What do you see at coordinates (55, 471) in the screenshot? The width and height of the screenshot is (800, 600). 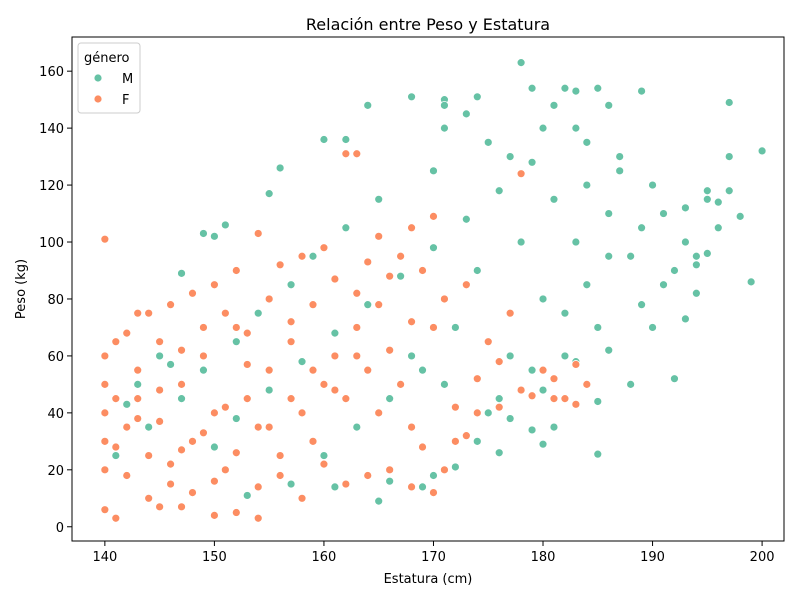 I see `y-tick-label: 20` at bounding box center [55, 471].